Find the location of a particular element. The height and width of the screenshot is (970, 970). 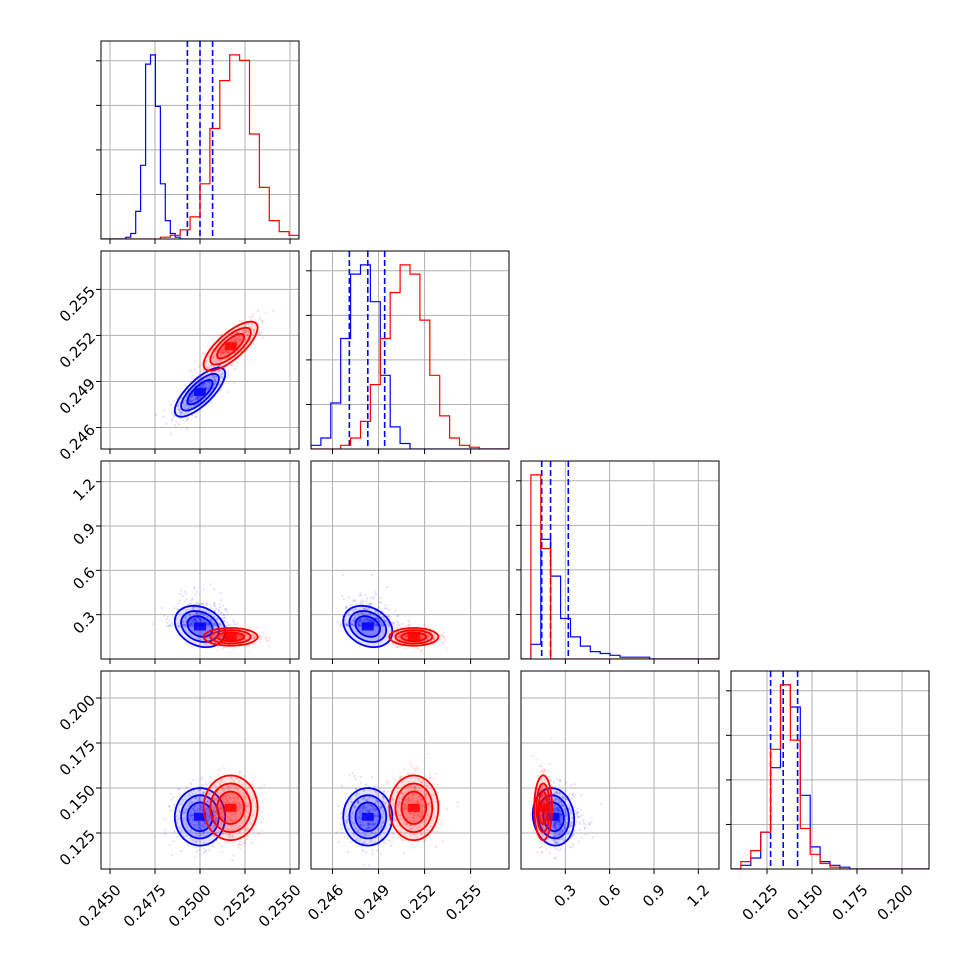

y-tick-label: 0.125 is located at coordinates (77, 847).